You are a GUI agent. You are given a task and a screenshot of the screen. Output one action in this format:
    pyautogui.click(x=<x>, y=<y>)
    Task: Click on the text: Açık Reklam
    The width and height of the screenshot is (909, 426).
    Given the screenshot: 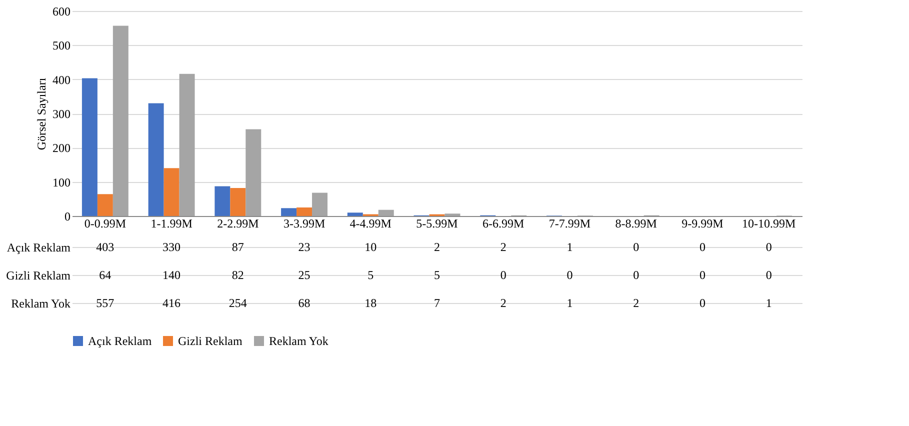 What is the action you would take?
    pyautogui.click(x=38, y=247)
    